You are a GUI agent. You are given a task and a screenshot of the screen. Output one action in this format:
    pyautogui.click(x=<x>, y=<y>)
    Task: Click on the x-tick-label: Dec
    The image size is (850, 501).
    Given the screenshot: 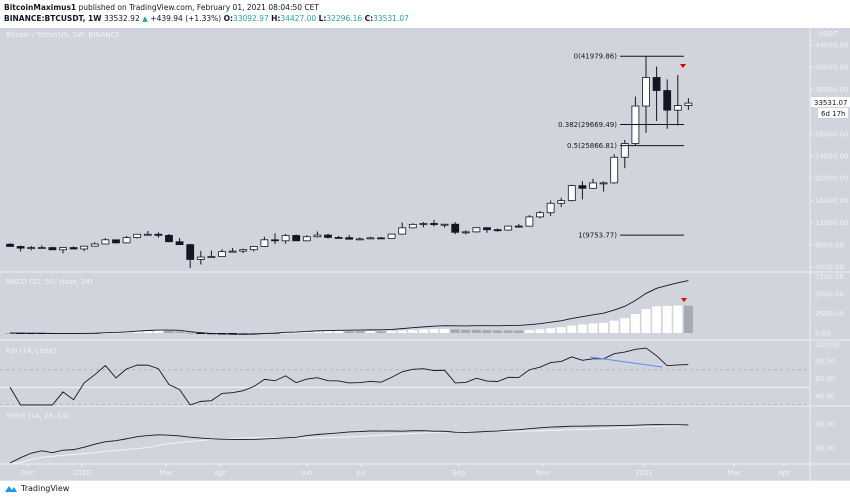 What is the action you would take?
    pyautogui.click(x=28, y=473)
    